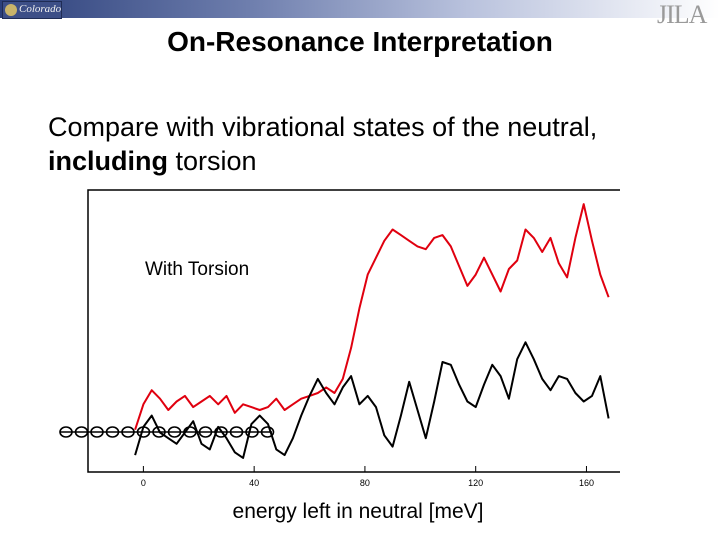  I want to click on body-line-2-rest: torsion, so click(212, 161).